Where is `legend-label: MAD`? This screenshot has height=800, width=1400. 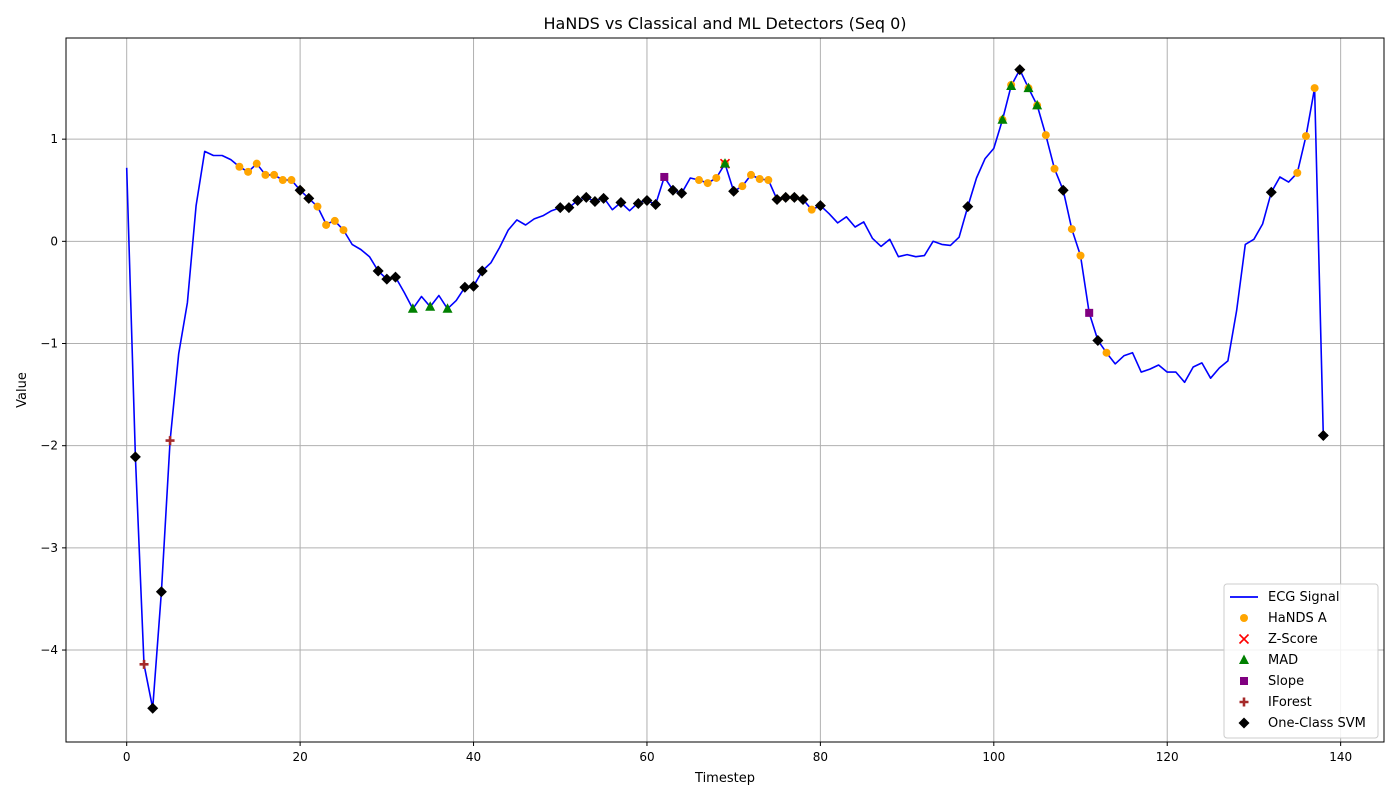 legend-label: MAD is located at coordinates (1283, 660).